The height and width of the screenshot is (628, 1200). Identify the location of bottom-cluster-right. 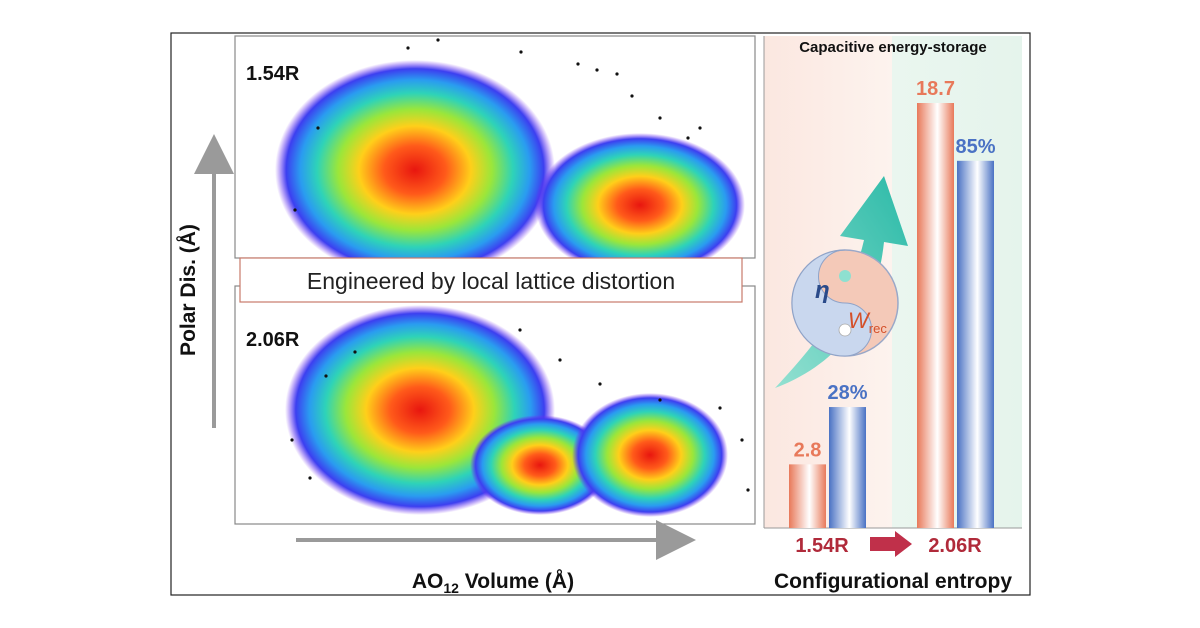
(650, 455).